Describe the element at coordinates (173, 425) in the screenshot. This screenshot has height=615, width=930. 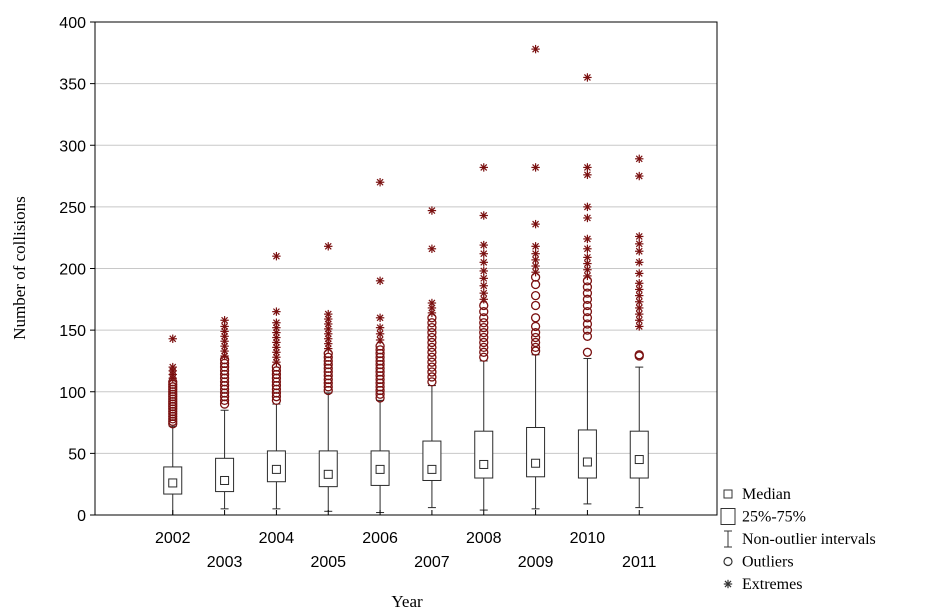
I see `box-2002` at that location.